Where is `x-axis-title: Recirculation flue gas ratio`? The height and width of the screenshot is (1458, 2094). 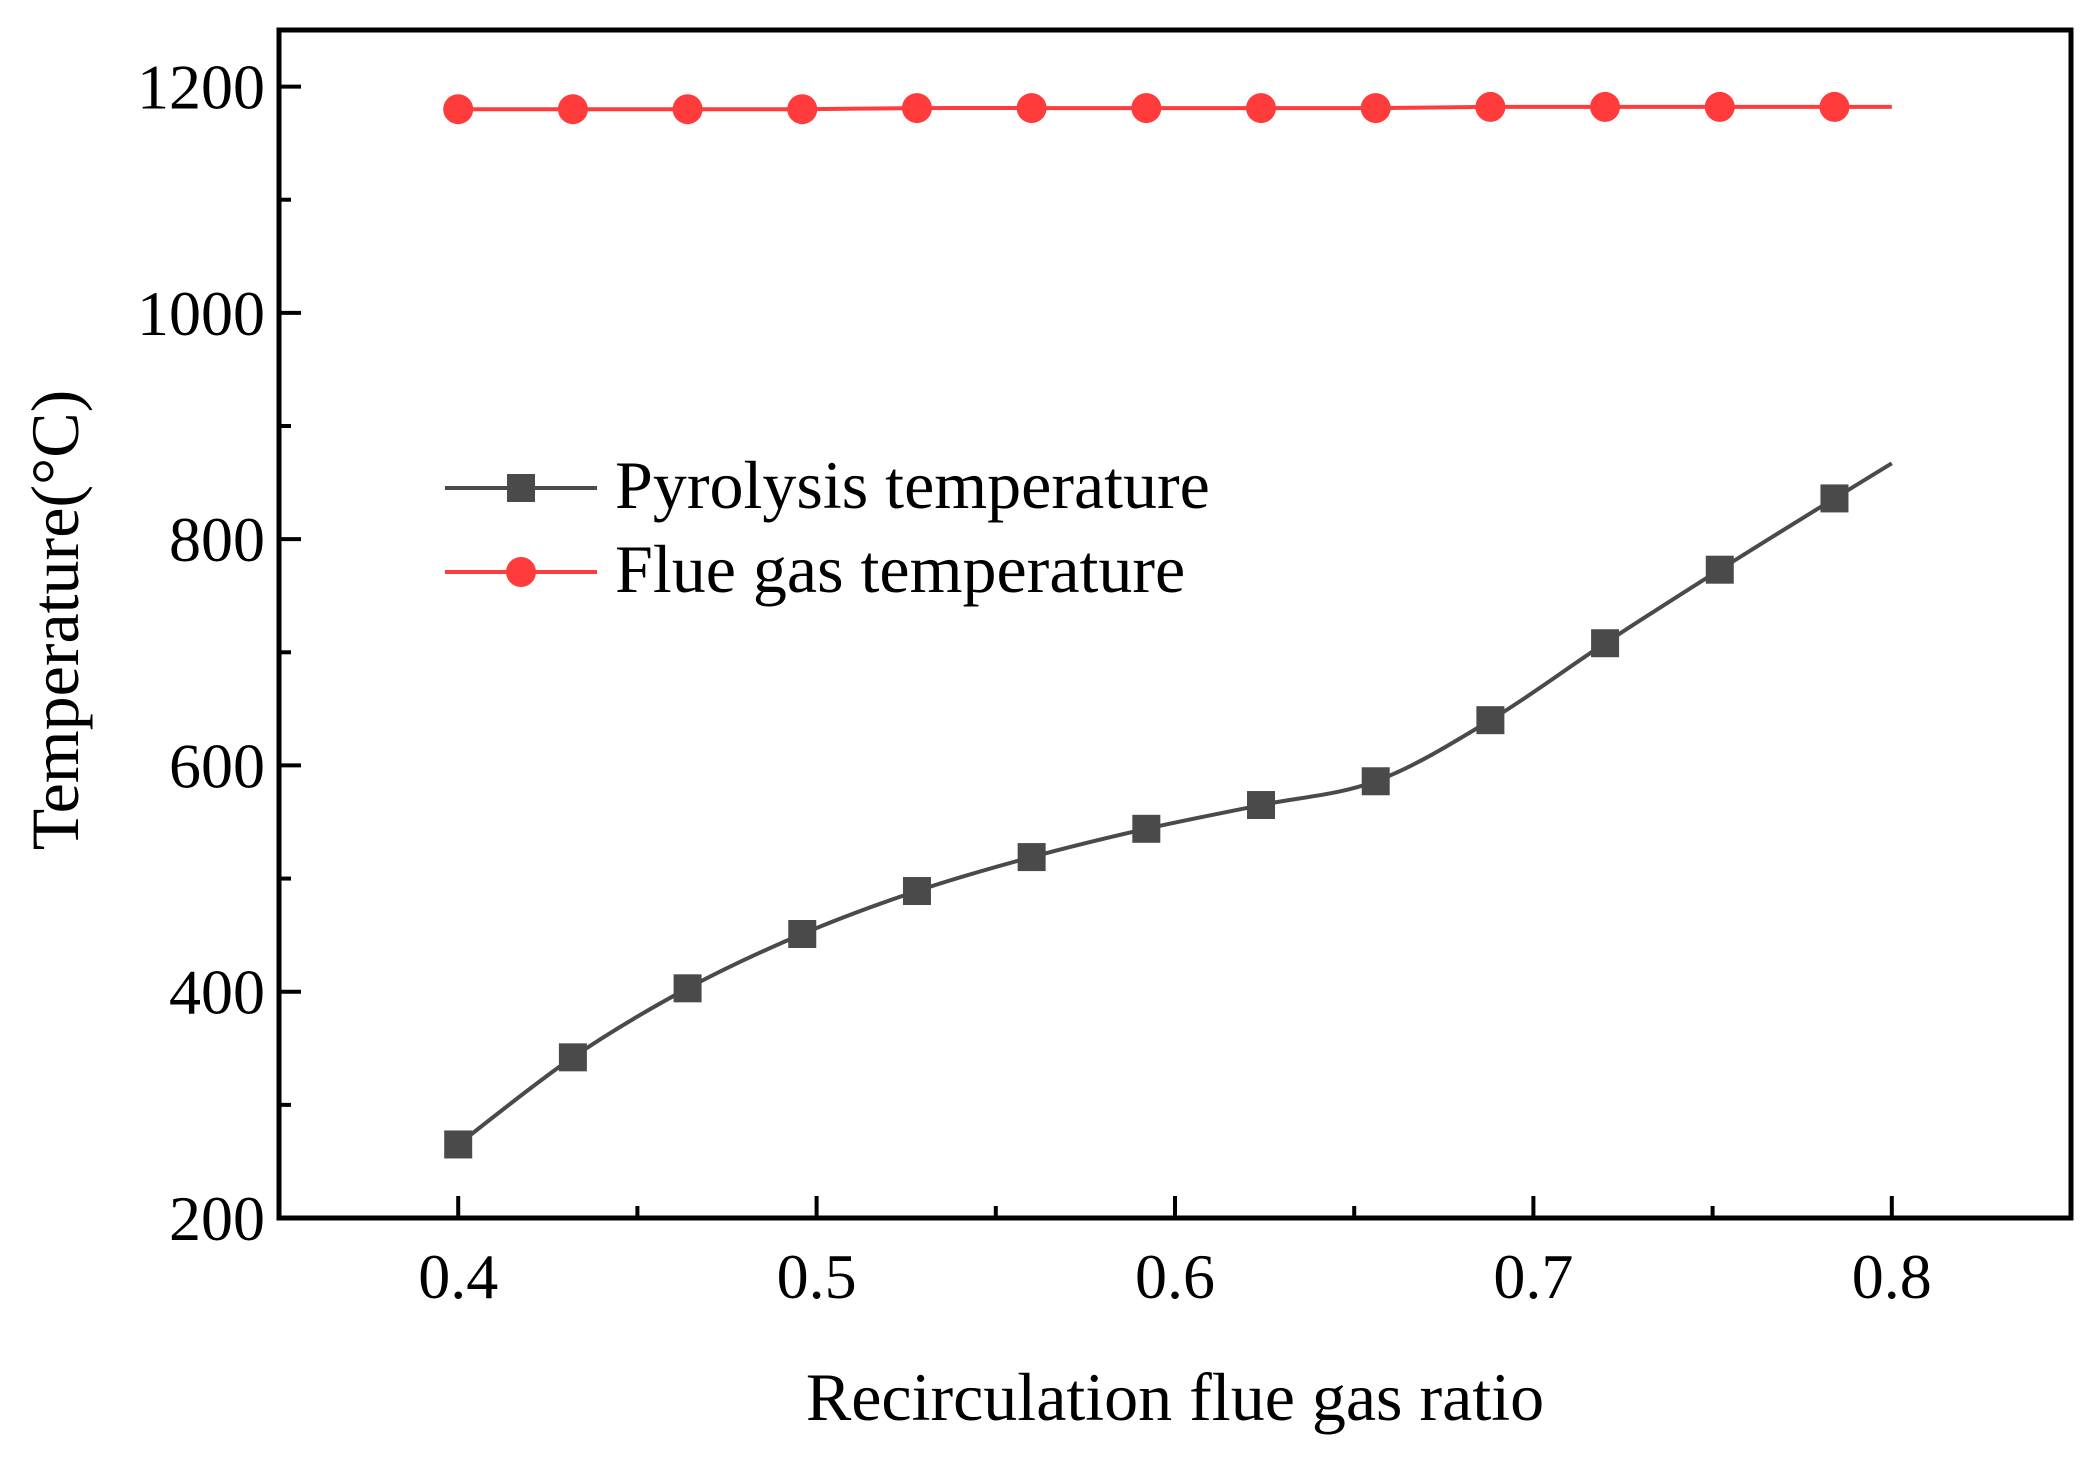
x-axis-title: Recirculation flue gas ratio is located at coordinates (1175, 1397).